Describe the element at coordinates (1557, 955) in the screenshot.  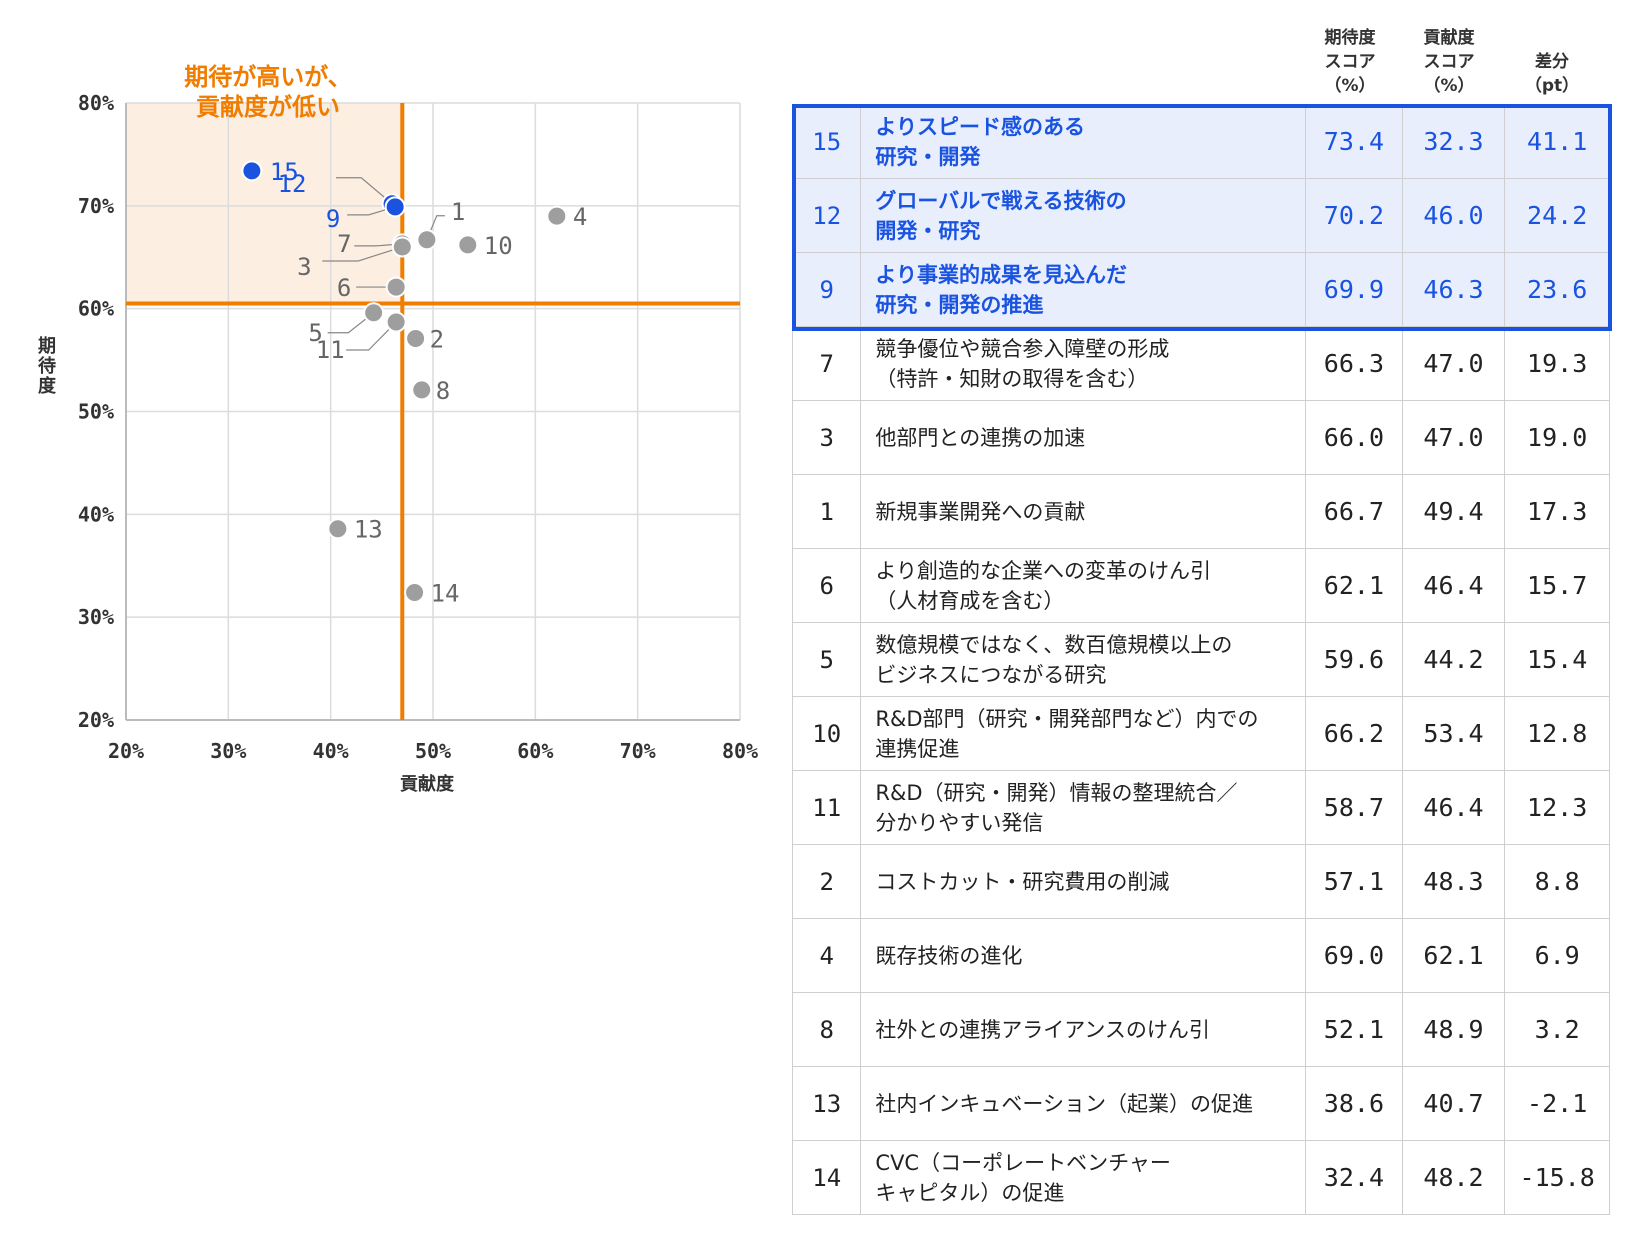
I see `diff-cell: 6.9` at that location.